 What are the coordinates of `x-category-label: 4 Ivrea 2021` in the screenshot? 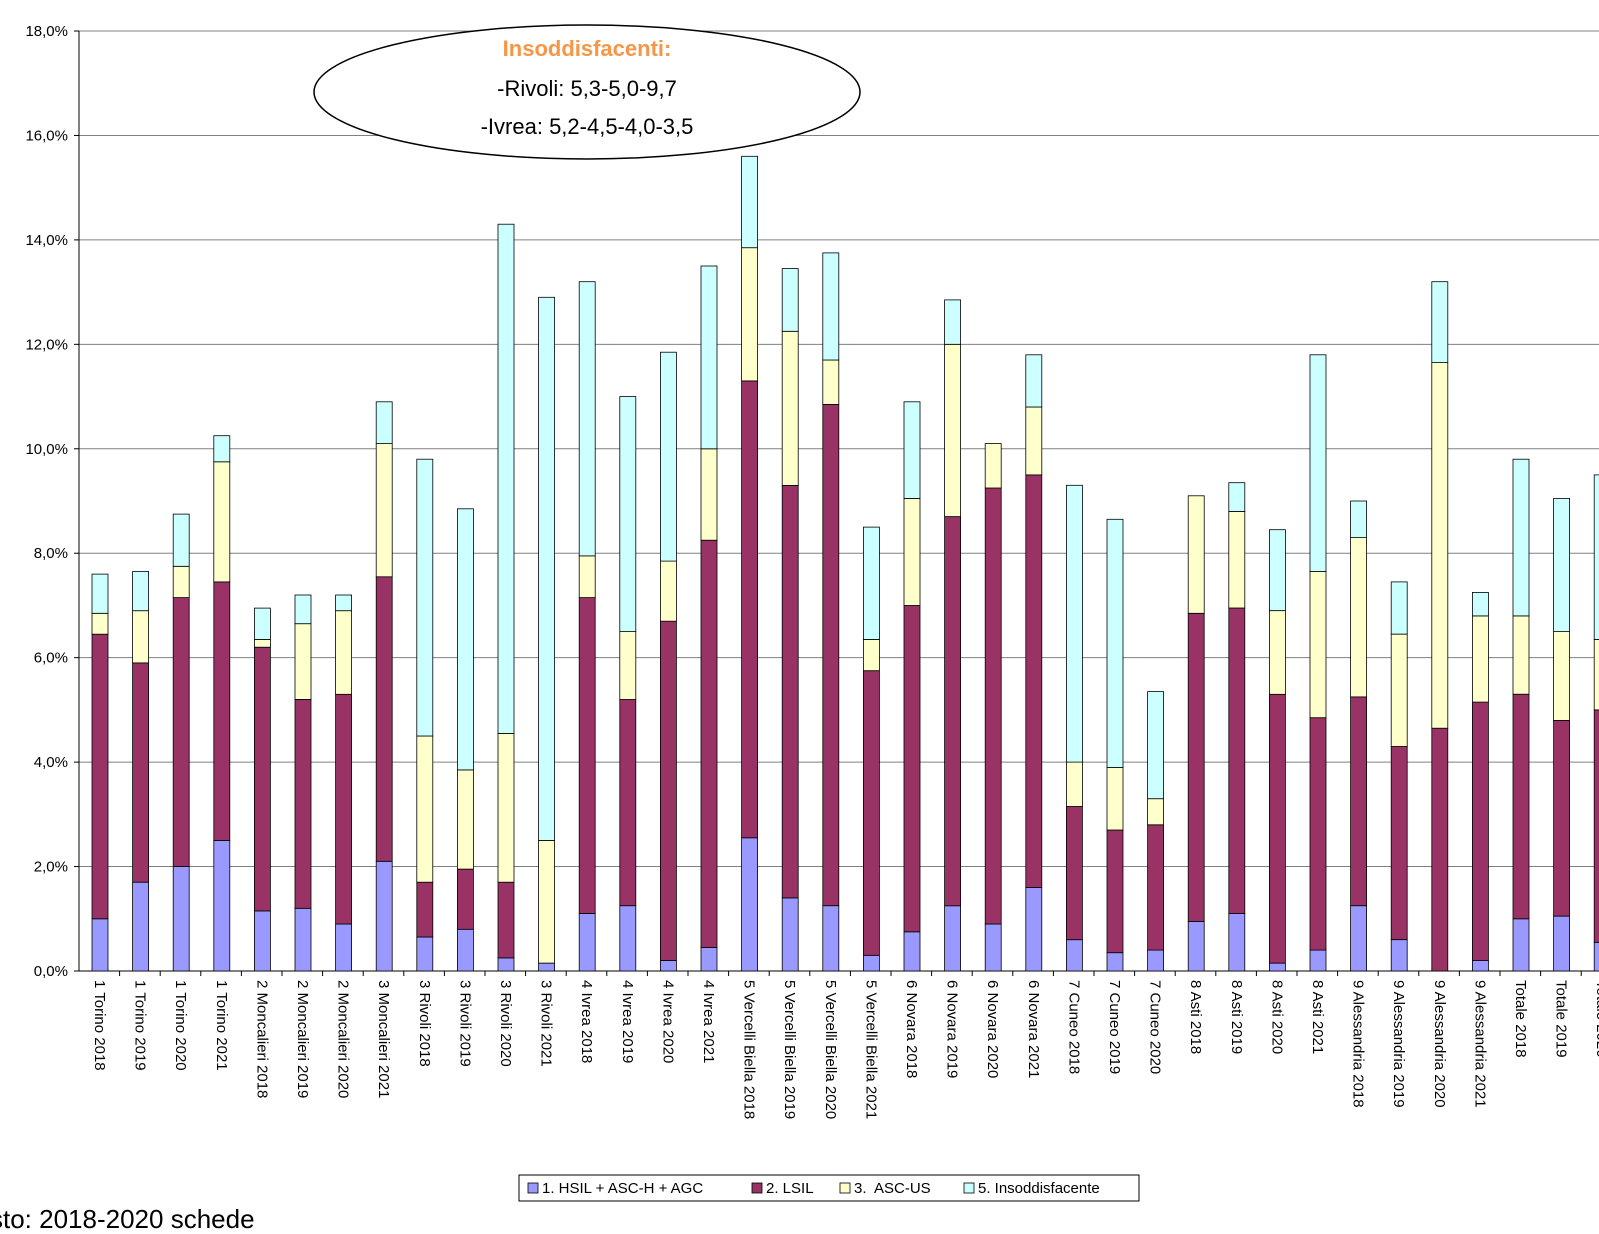 It's located at (708, 1021).